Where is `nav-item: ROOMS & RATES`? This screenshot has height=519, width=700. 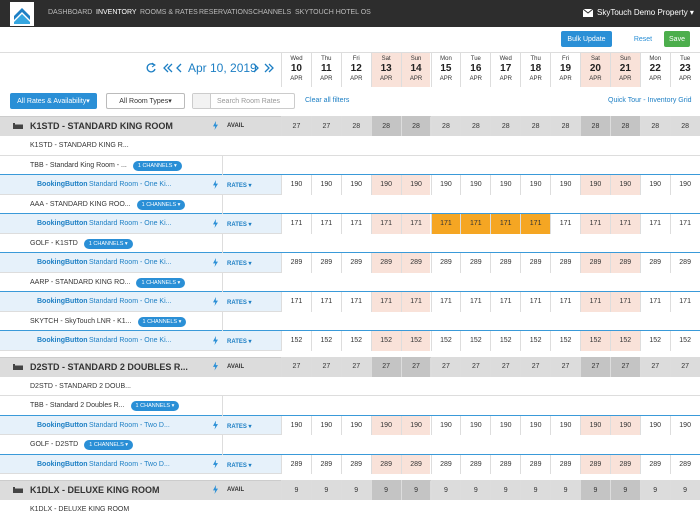
nav-item: ROOMS & RATES is located at coordinates (169, 12).